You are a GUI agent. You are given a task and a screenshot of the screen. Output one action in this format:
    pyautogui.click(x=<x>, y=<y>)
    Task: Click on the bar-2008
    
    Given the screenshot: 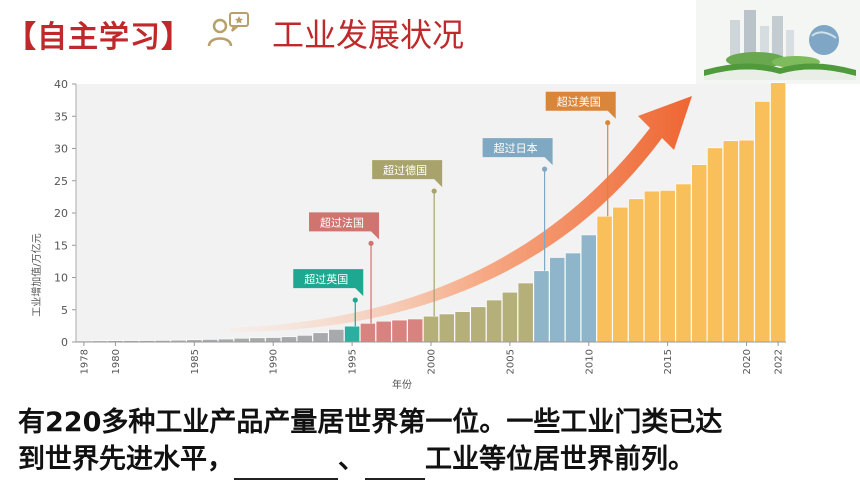 What is the action you would take?
    pyautogui.click(x=557, y=300)
    